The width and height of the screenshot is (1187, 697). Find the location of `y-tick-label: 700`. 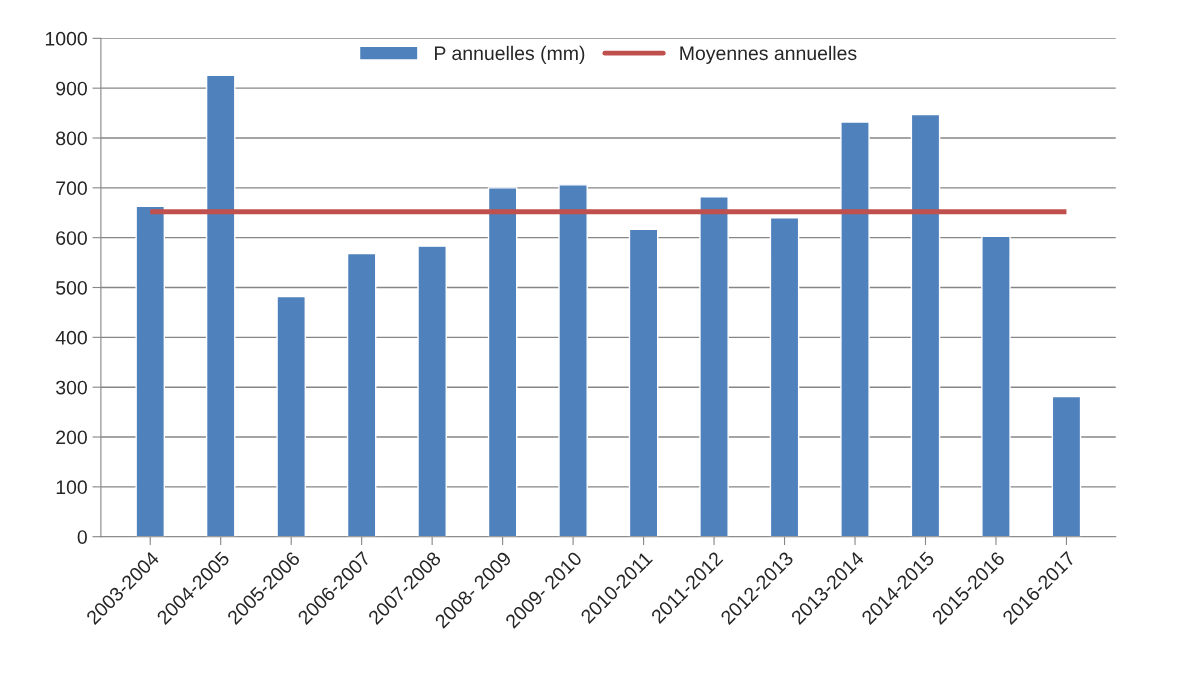

y-tick-label: 700 is located at coordinates (71, 188).